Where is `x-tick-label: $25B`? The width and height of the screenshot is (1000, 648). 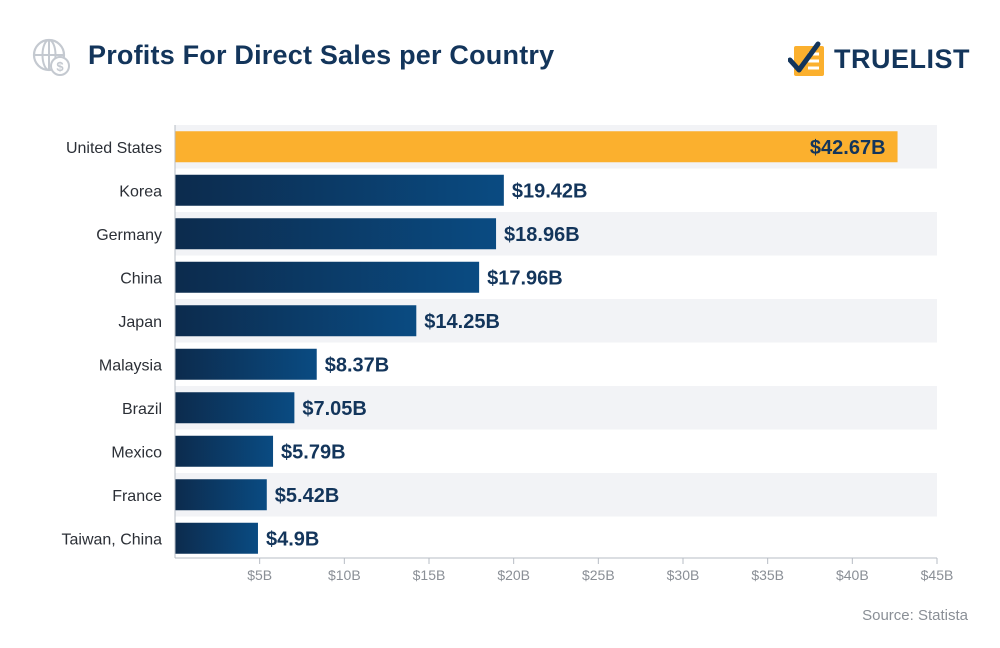 x-tick-label: $25B is located at coordinates (598, 575).